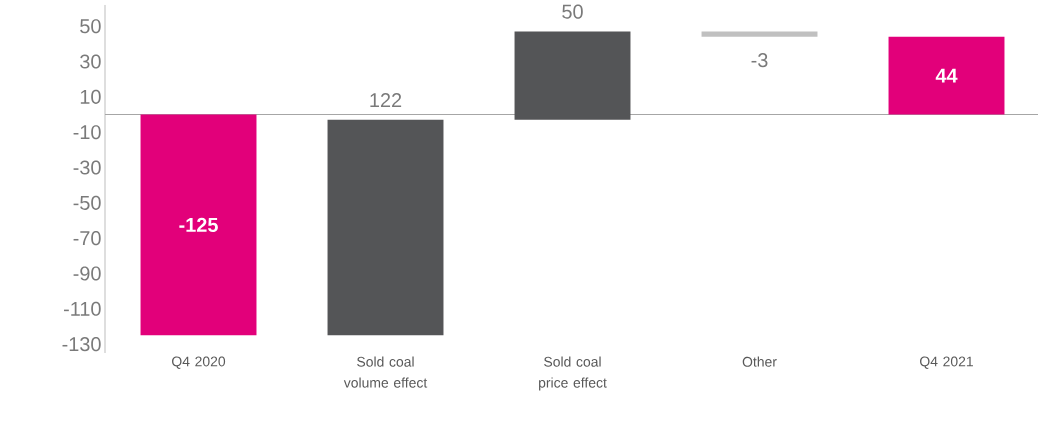 This screenshot has height=444, width=1038. I want to click on y-tick-label: -10, so click(87, 132).